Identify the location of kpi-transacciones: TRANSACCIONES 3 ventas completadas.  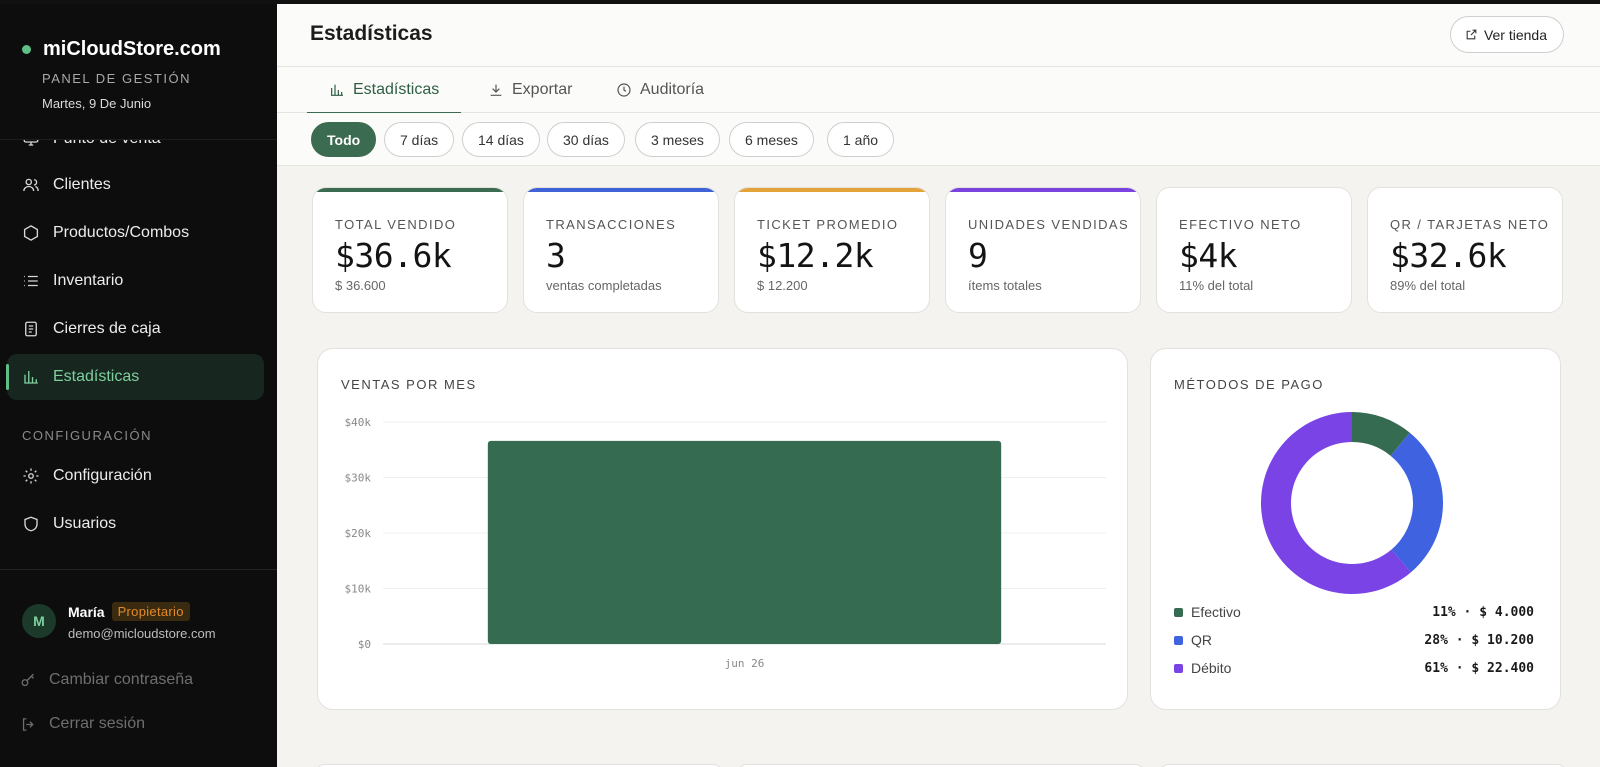
(621, 250).